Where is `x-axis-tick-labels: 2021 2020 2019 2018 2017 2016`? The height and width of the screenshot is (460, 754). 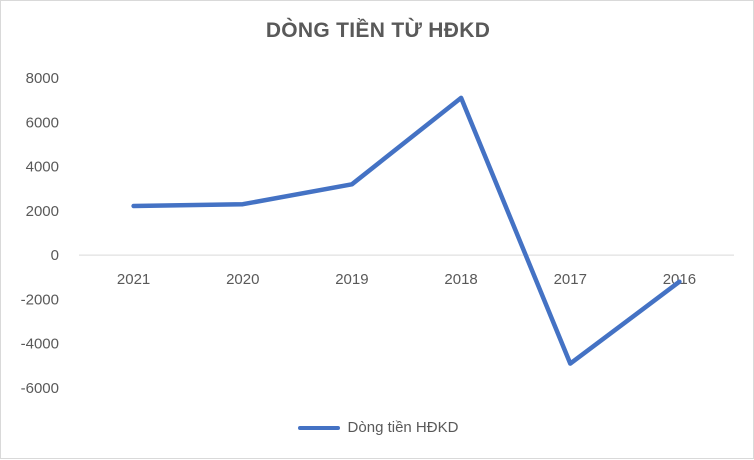 x-axis-tick-labels: 2021 2020 2019 2018 2017 2016 is located at coordinates (406, 279).